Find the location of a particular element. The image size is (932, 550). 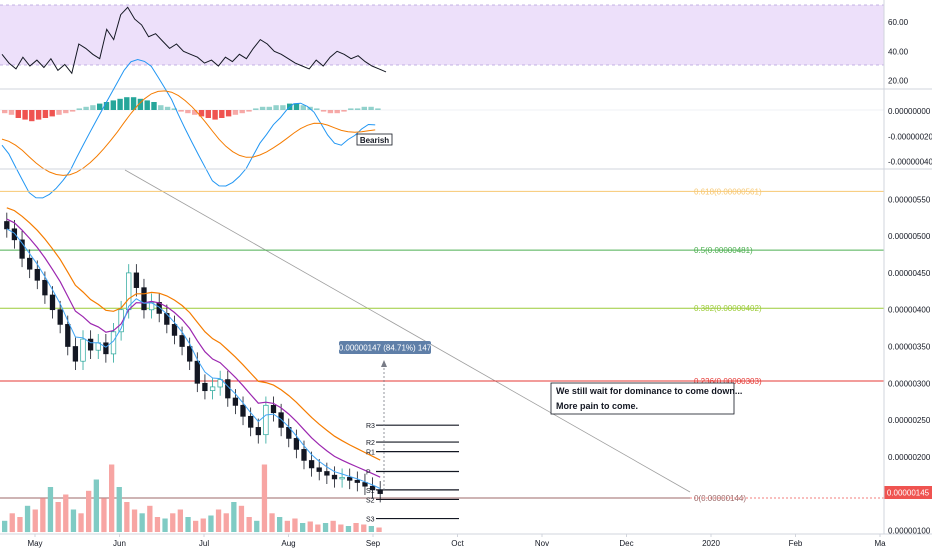

price-tick-label: 0.00000500 is located at coordinates (909, 236).